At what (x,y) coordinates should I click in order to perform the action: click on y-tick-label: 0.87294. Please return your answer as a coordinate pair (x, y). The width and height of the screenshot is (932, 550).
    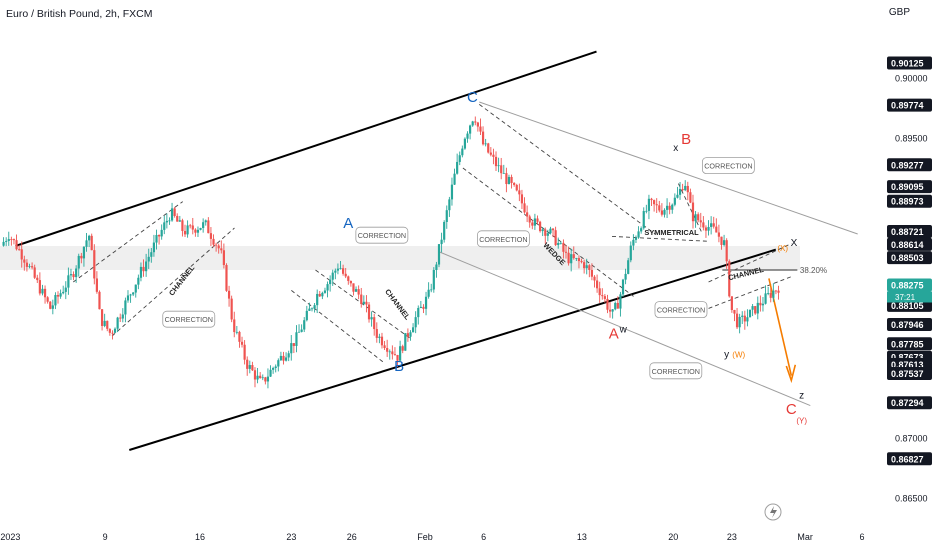
    Looking at the image, I should click on (907, 403).